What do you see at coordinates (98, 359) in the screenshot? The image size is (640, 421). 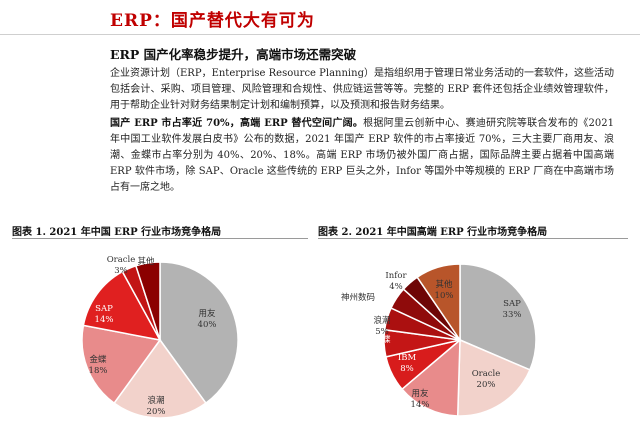 I see `chart1-slice-name-2: 金蝶` at bounding box center [98, 359].